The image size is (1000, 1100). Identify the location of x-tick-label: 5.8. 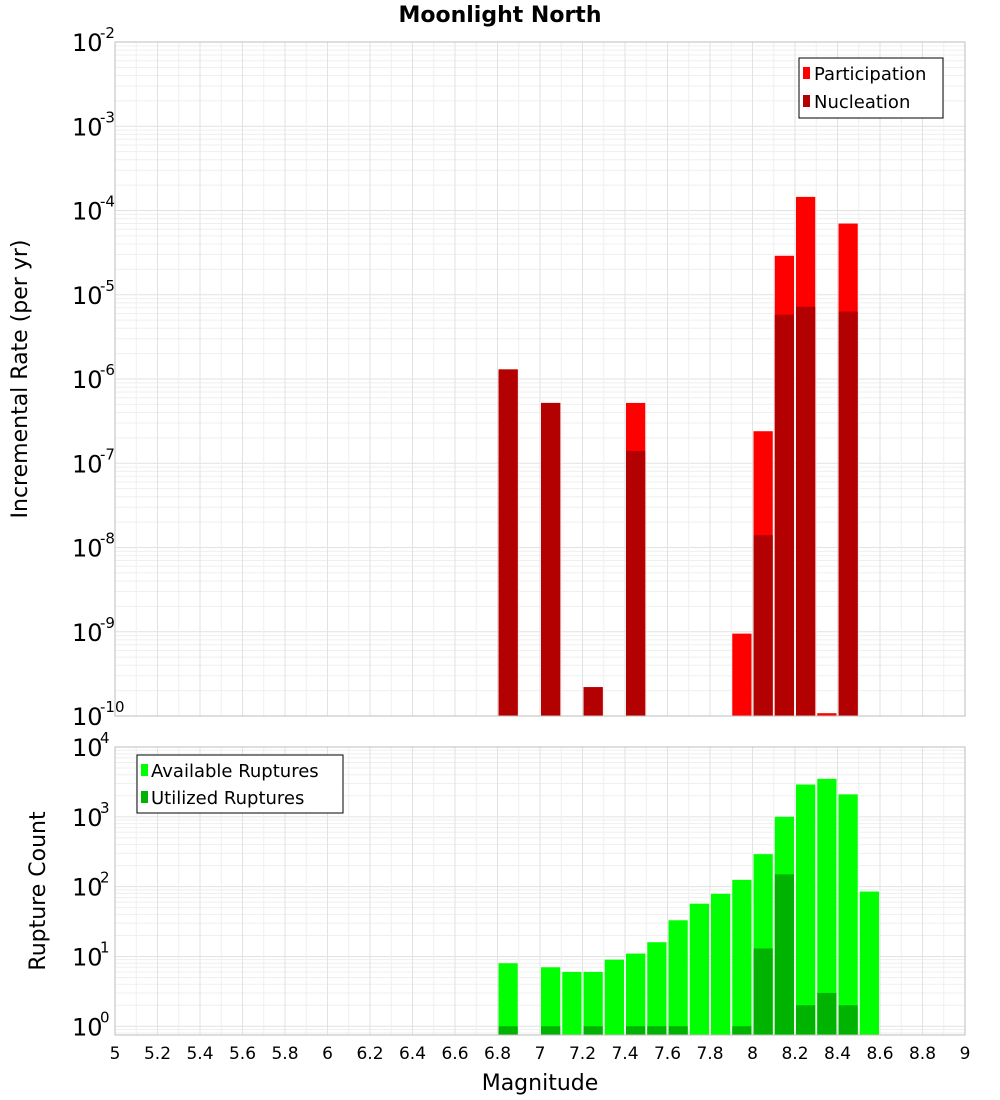
(284, 1054).